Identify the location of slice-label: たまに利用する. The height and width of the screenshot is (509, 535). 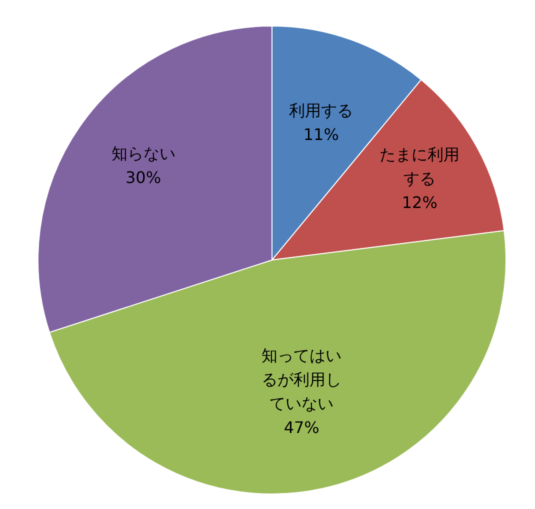
(419, 167).